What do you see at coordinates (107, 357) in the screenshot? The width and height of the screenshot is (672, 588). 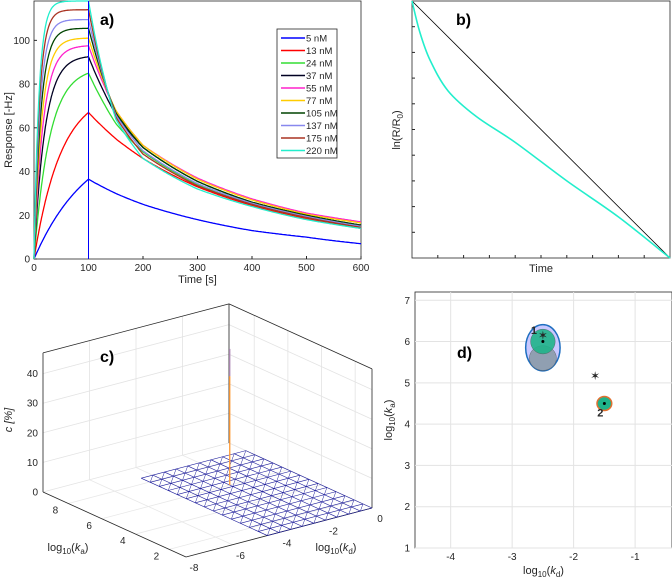 I see `panel-label-c: c)` at bounding box center [107, 357].